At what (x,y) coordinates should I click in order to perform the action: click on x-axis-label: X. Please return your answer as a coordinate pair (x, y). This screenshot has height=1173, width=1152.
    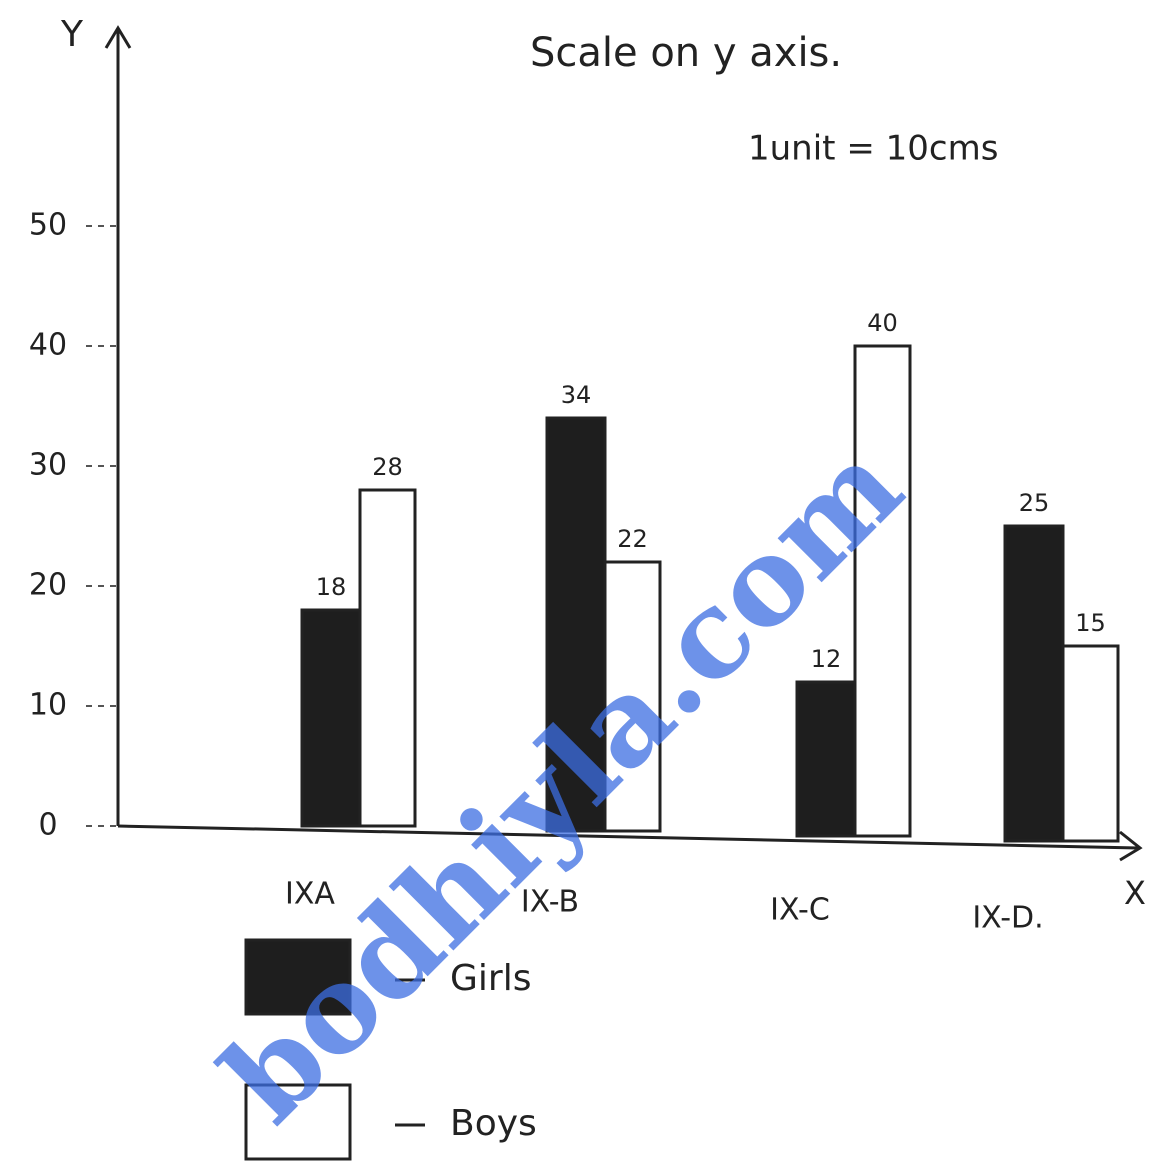
    Looking at the image, I should click on (1135, 893).